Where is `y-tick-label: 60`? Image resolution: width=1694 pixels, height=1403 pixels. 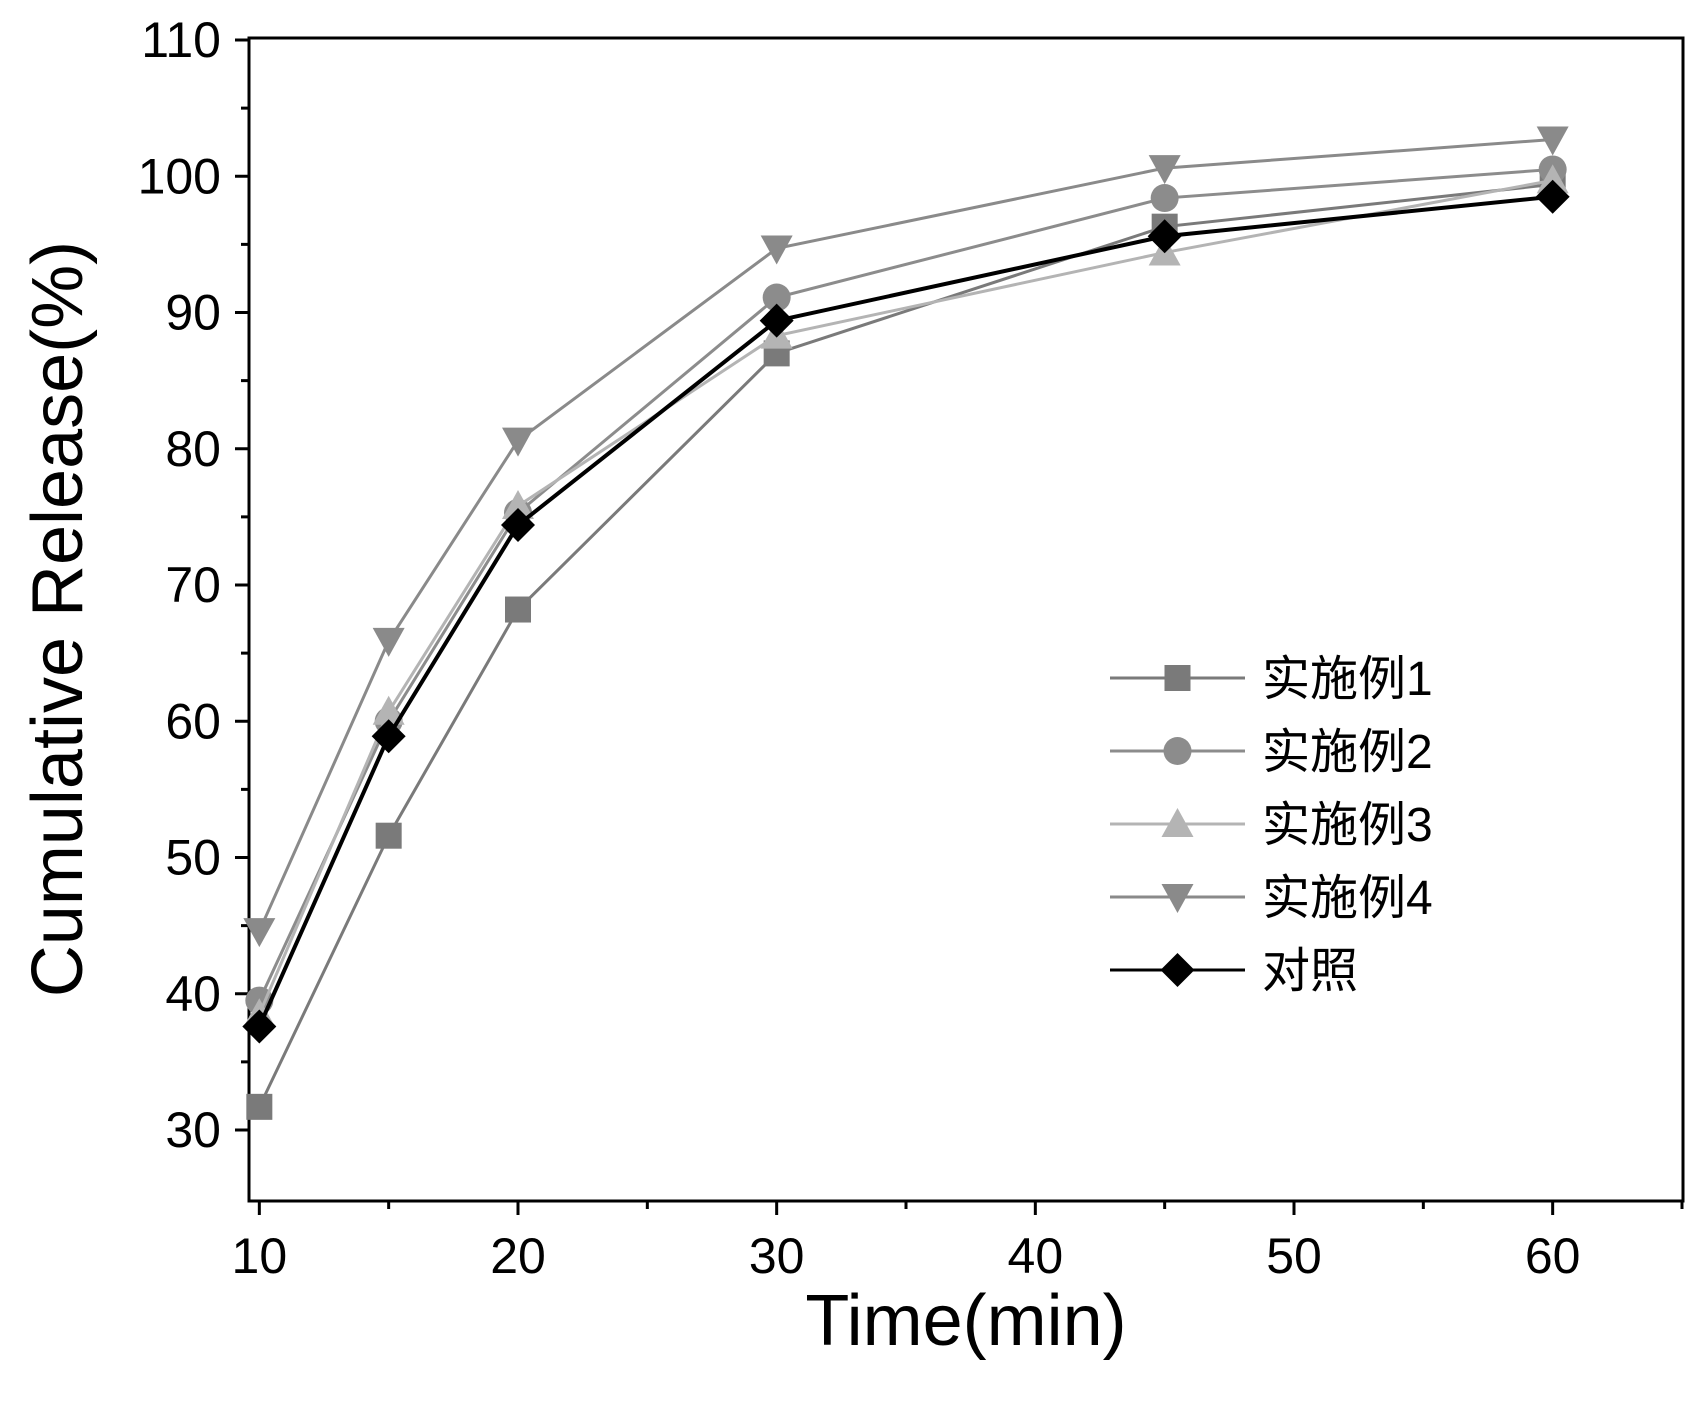
y-tick-label: 60 is located at coordinates (193, 721).